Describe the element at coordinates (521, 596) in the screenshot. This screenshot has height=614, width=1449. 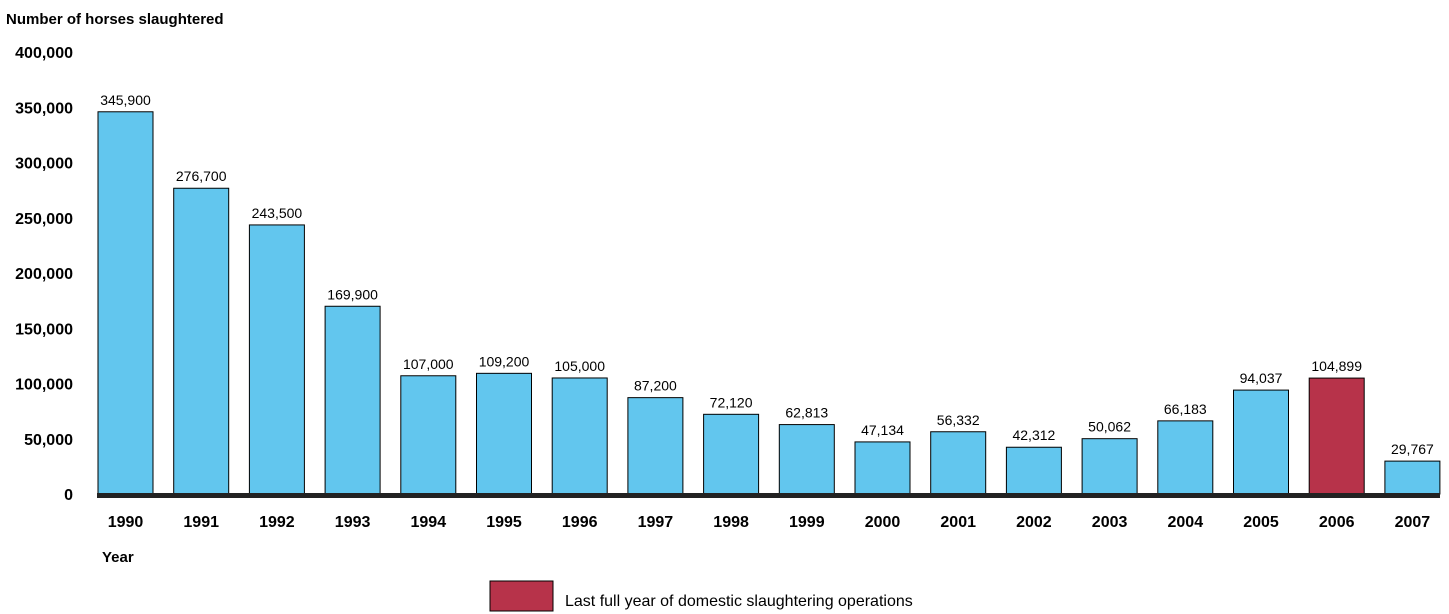
I see `legend-swatch` at that location.